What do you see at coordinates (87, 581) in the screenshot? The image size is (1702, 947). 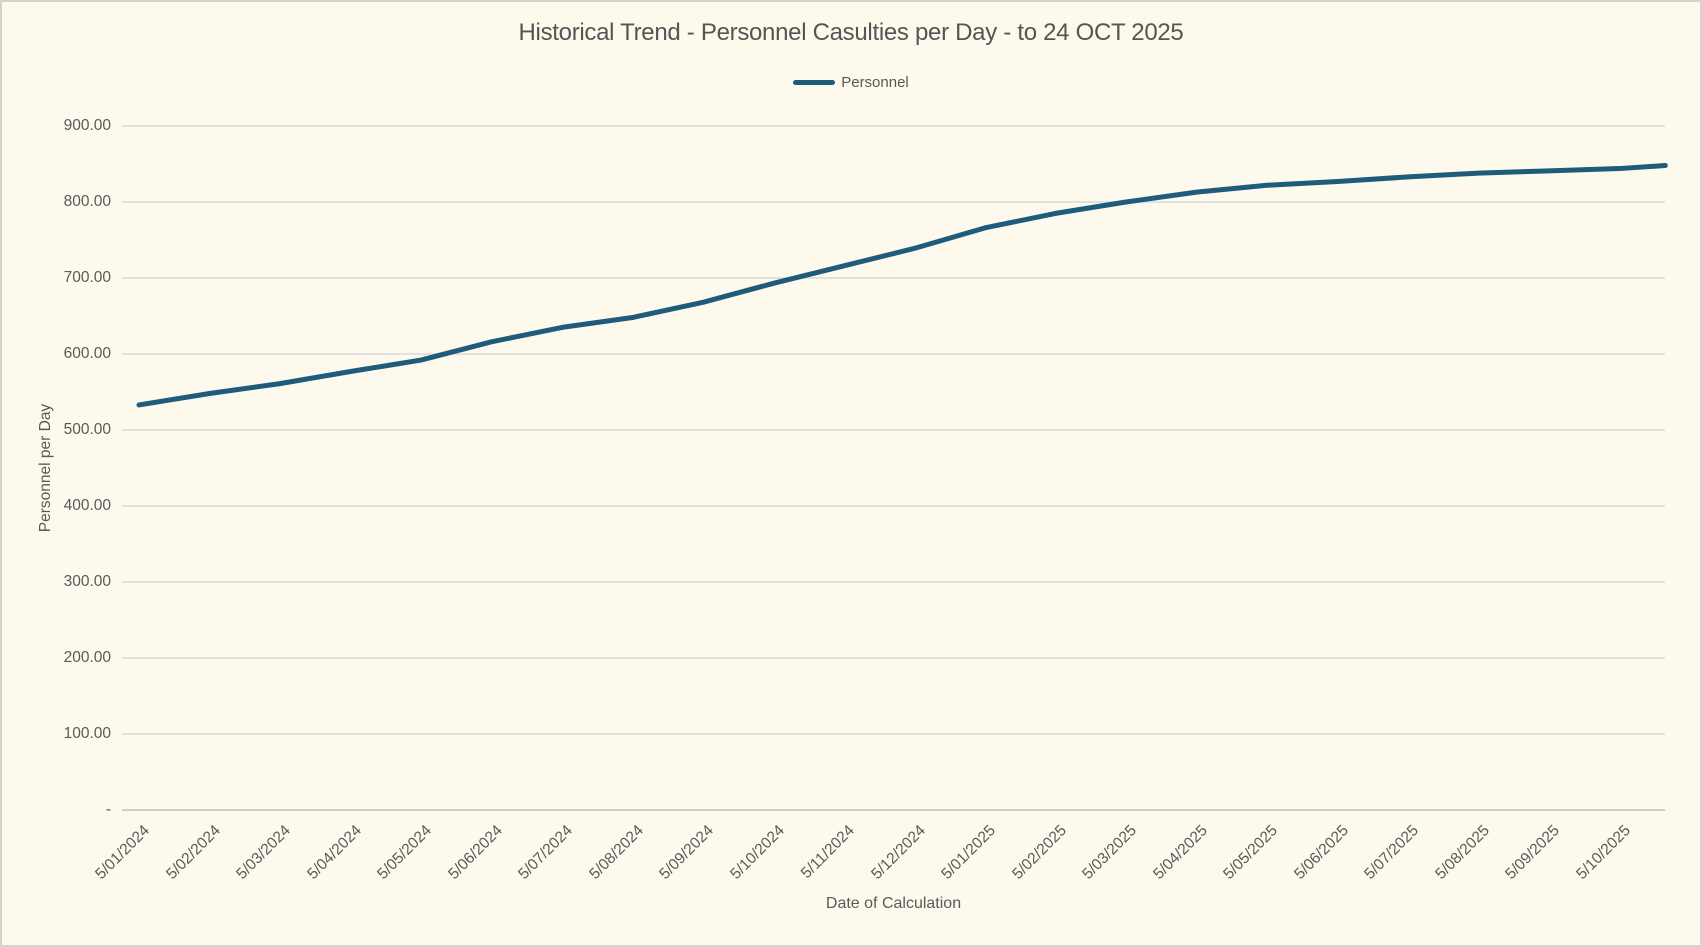 I see `y-tick-label: 300.00` at bounding box center [87, 581].